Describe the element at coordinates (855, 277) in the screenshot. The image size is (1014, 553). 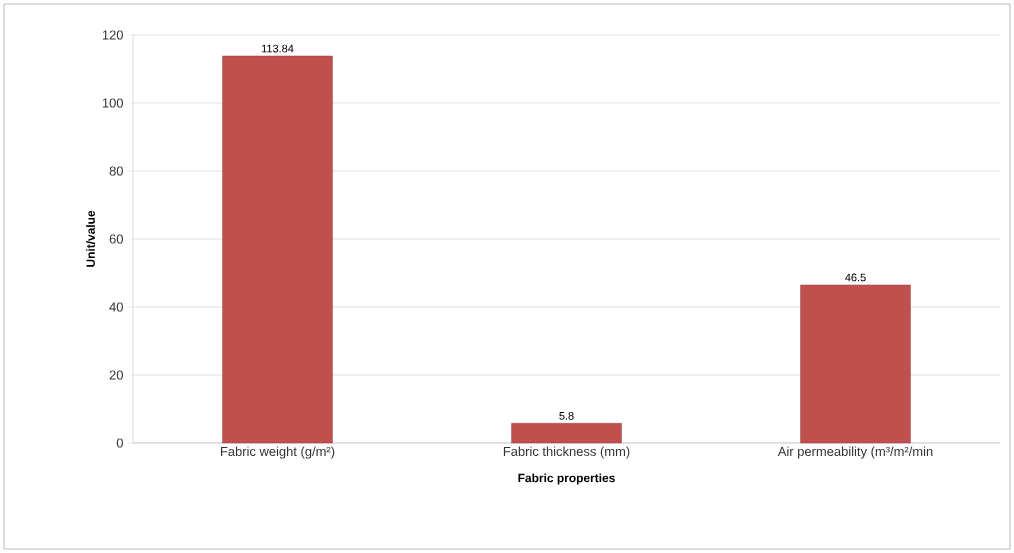
I see `data-label: 46.5` at that location.